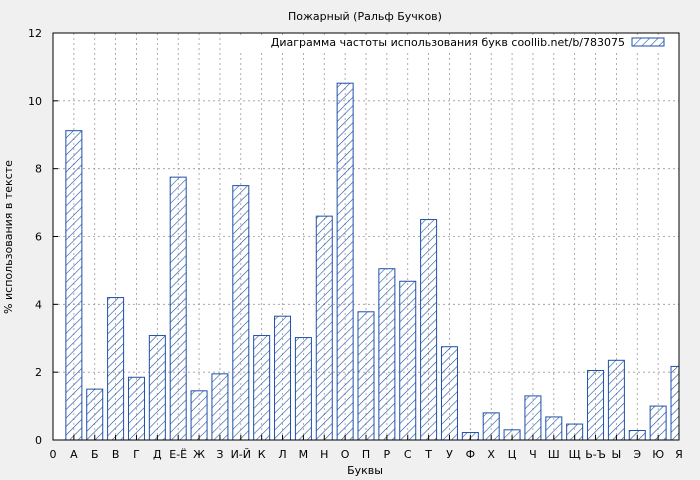  Describe the element at coordinates (679, 454) in the screenshot. I see `x-tick-label: Я` at that location.